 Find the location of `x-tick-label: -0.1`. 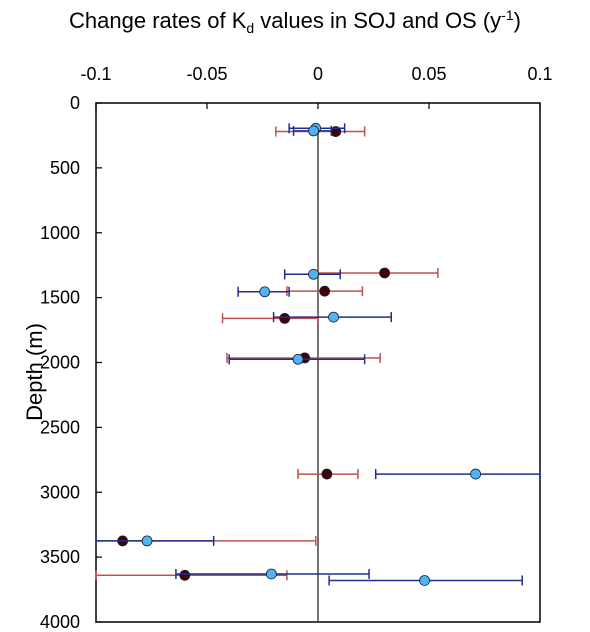

x-tick-label: -0.1 is located at coordinates (95, 74).